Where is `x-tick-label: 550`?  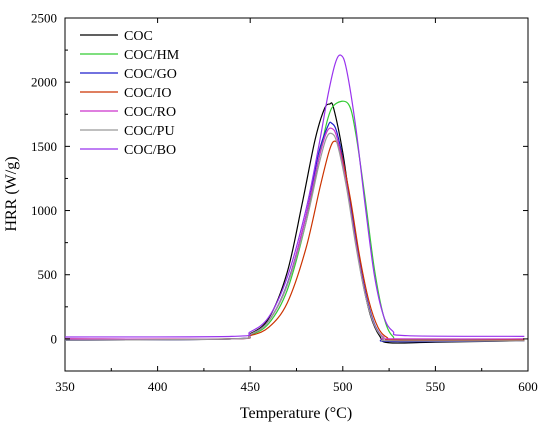
x-tick-label: 550 is located at coordinates (436, 386).